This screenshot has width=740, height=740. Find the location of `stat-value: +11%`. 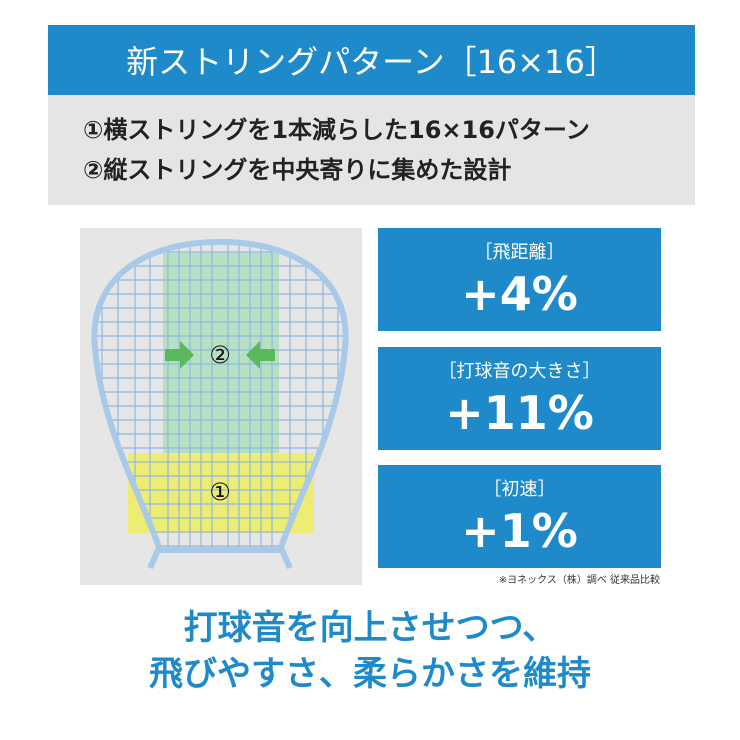

stat-value: +11% is located at coordinates (519, 413).